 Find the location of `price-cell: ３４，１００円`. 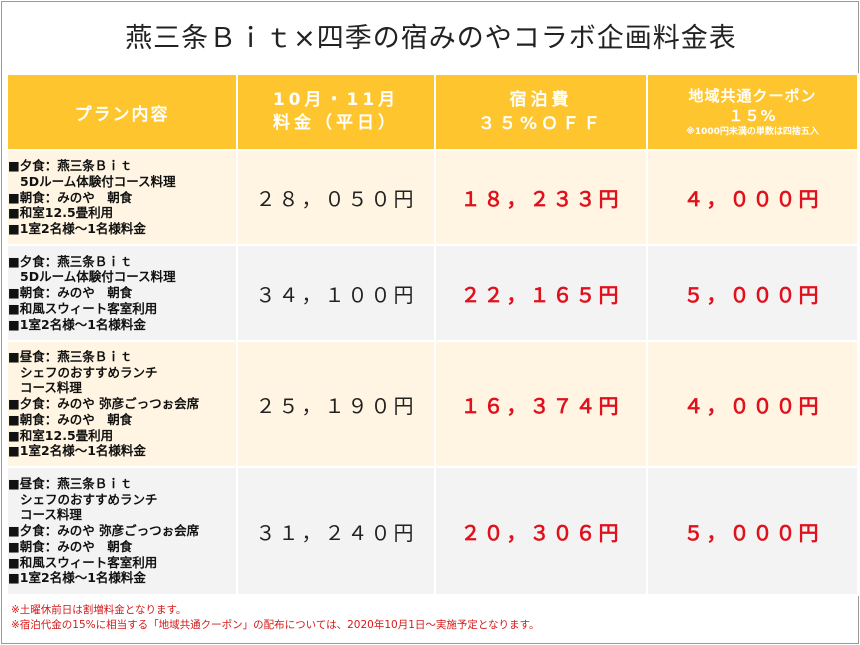

price-cell: ３４，１００円 is located at coordinates (336, 293).